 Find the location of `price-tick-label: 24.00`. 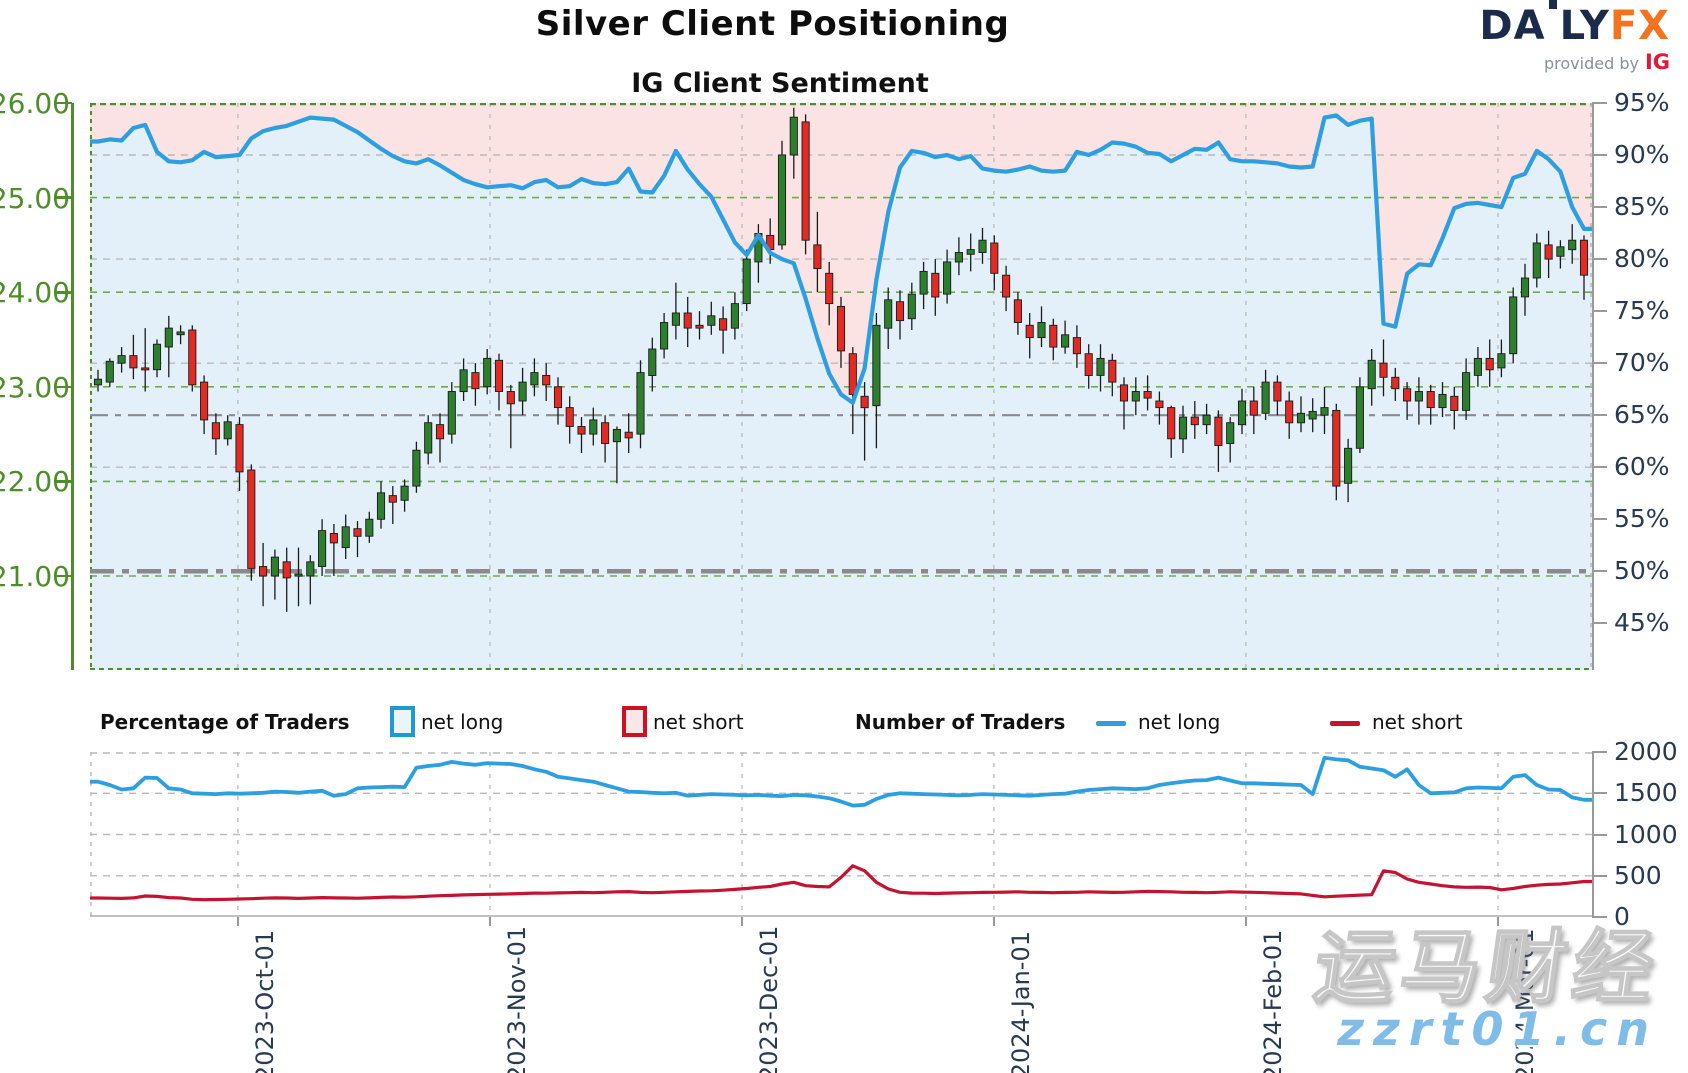

price-tick-label: 24.00 is located at coordinates (35, 293).